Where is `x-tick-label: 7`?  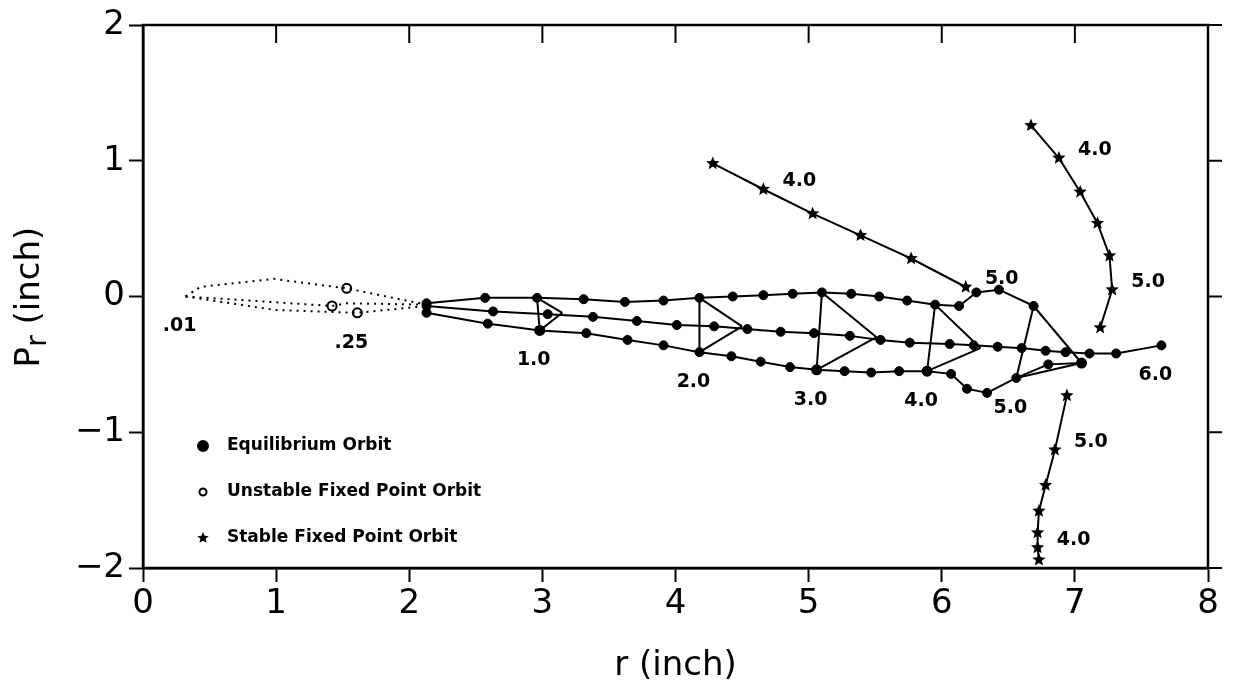
x-tick-label: 7 is located at coordinates (1075, 601).